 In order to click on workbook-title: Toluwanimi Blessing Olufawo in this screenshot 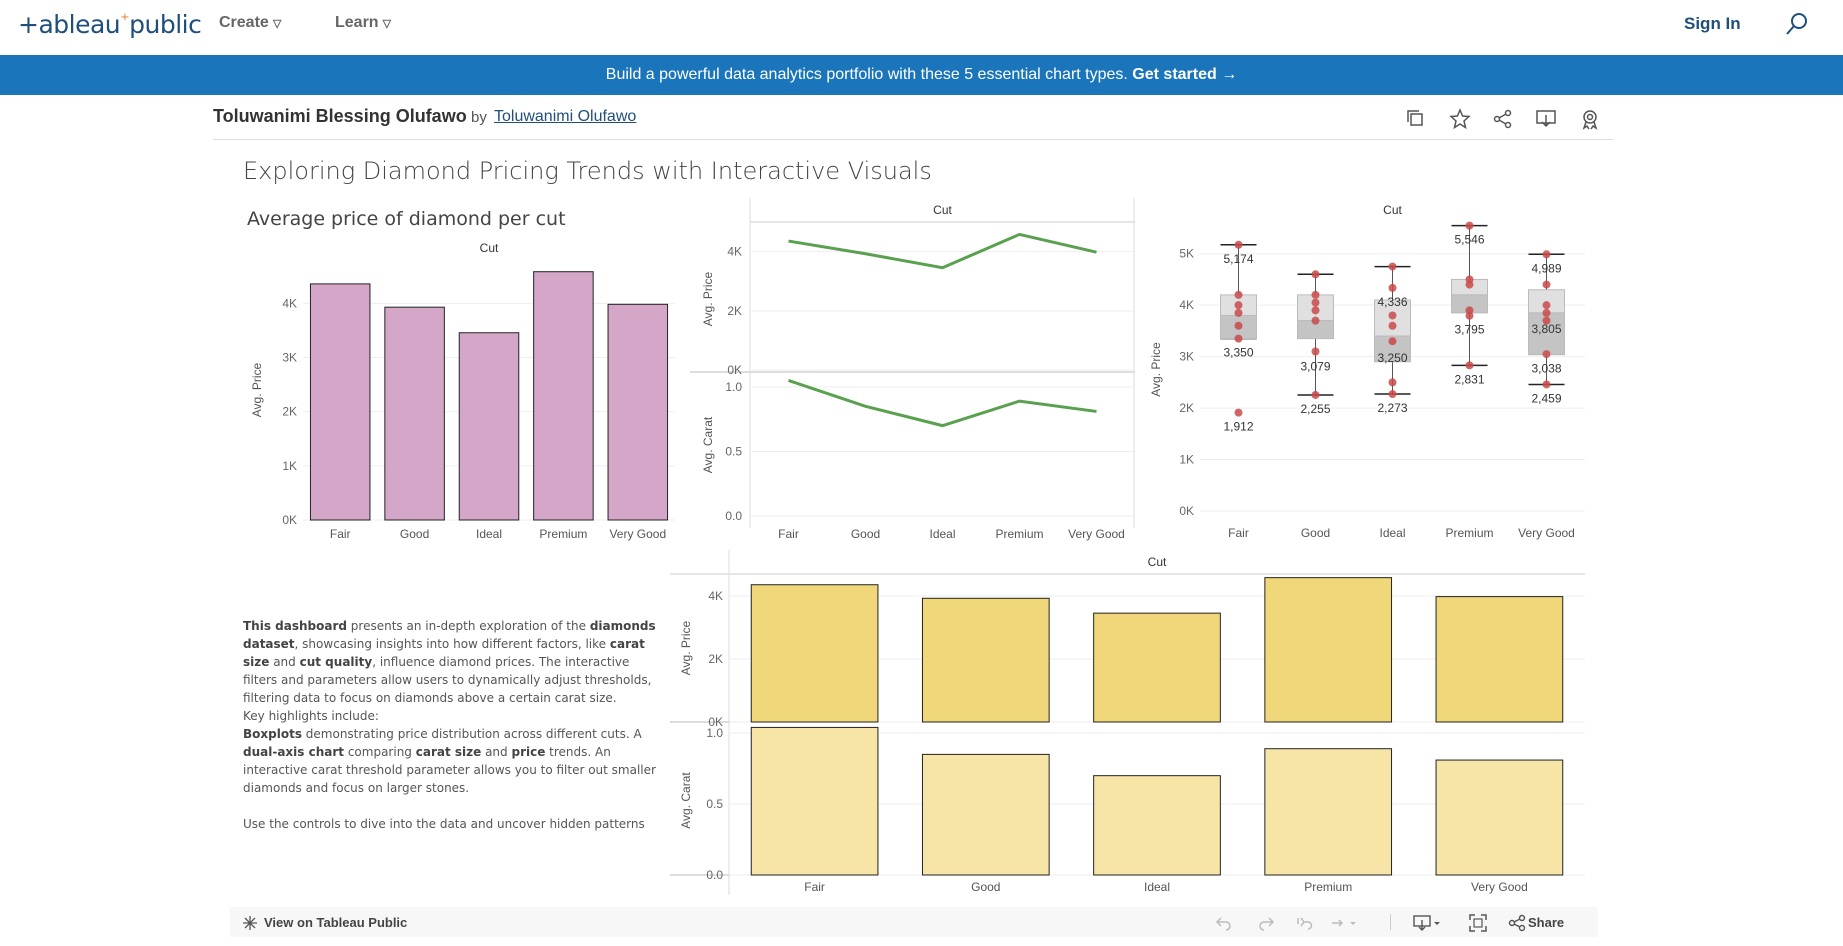, I will do `click(340, 116)`.